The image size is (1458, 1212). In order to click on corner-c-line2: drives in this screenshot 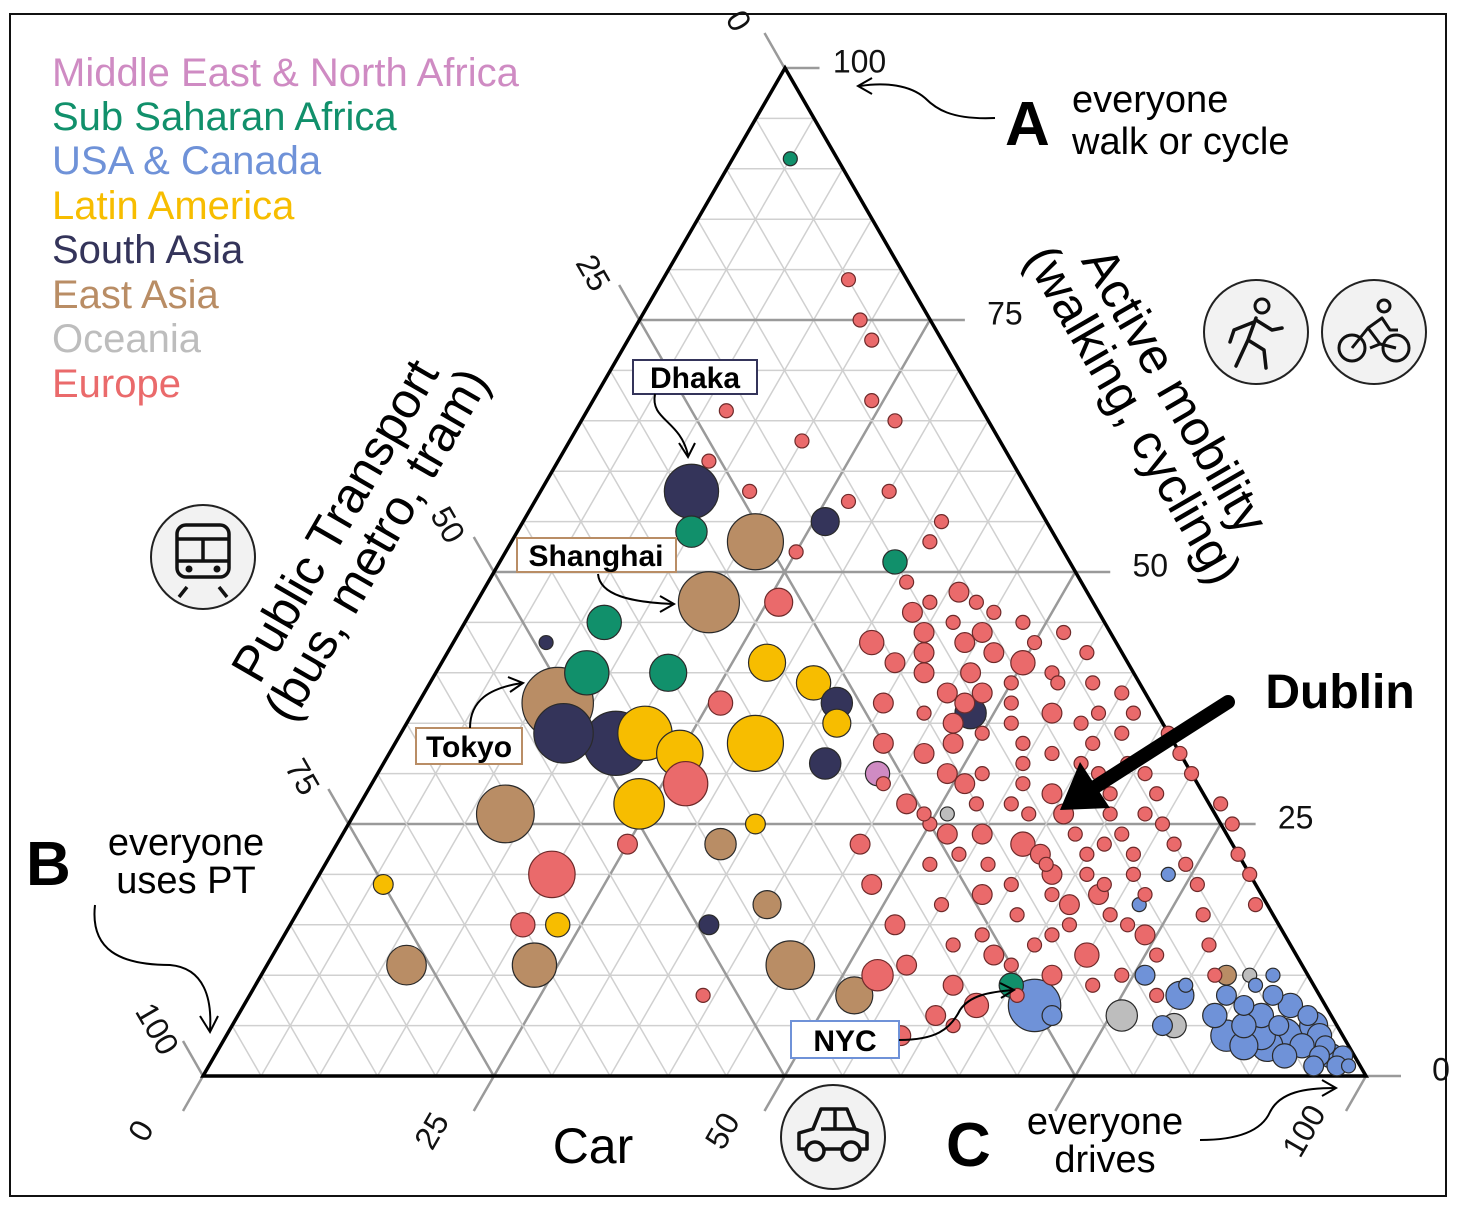, I will do `click(1104, 1160)`.